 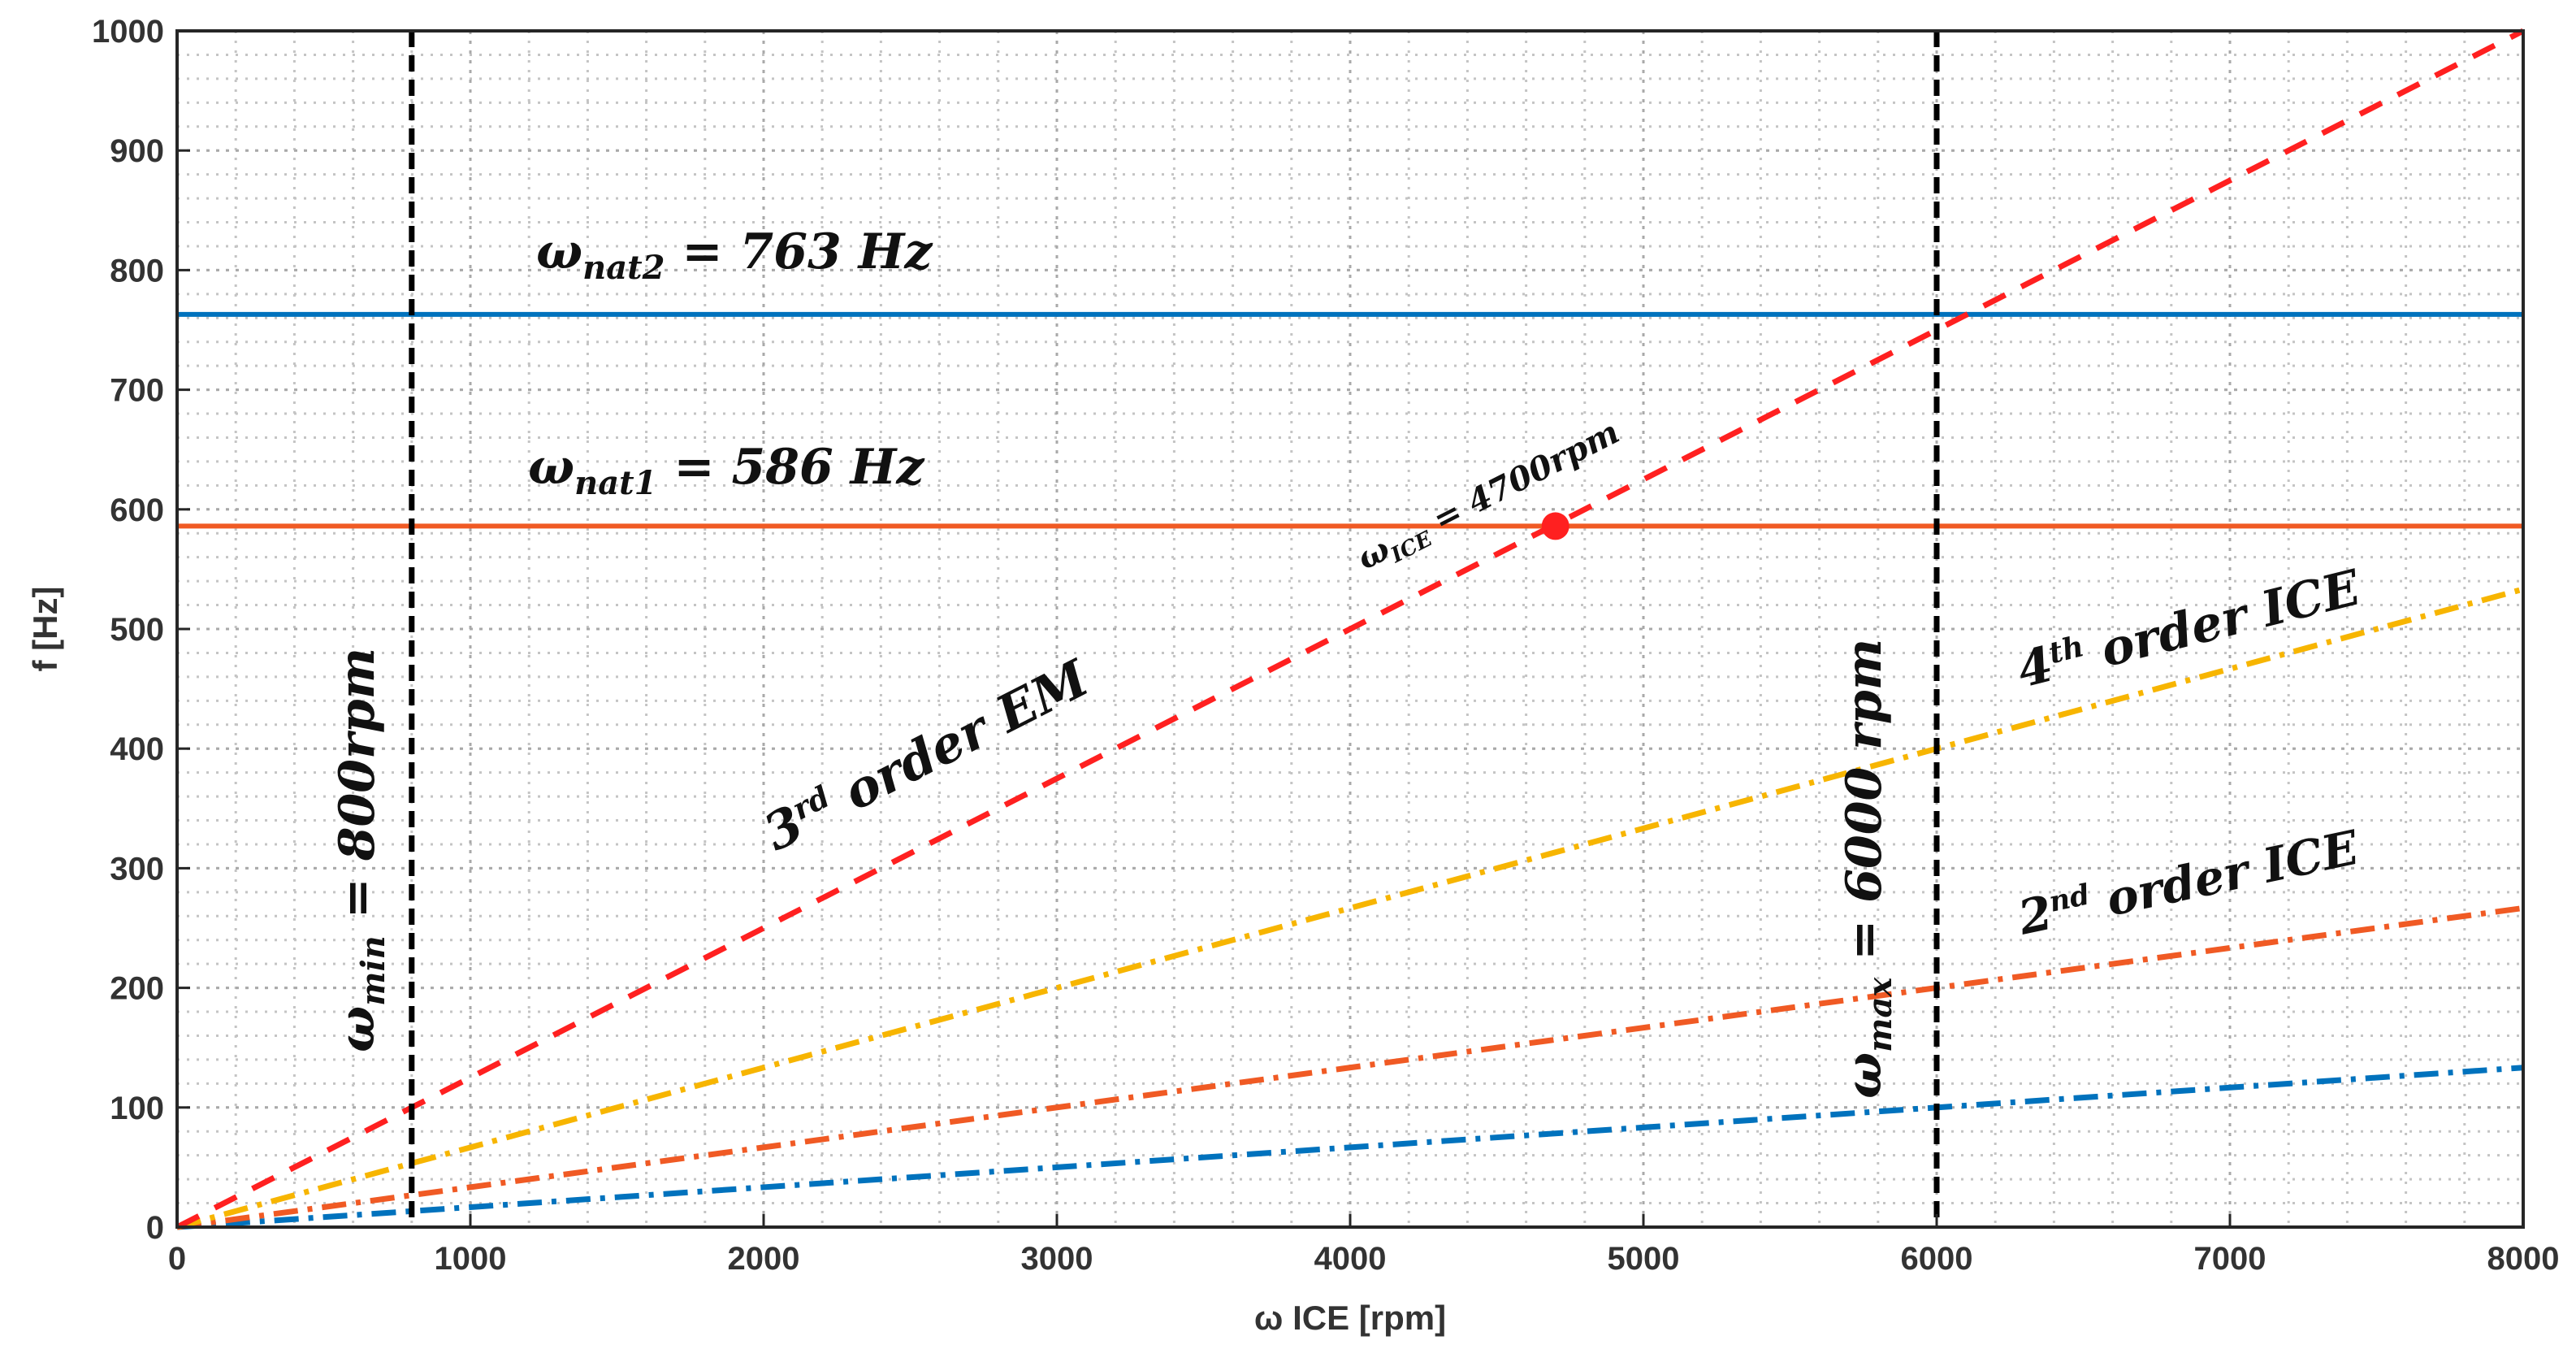 I want to click on annotation-nat2: ωnat2 = 763 Hz, so click(x=734, y=255).